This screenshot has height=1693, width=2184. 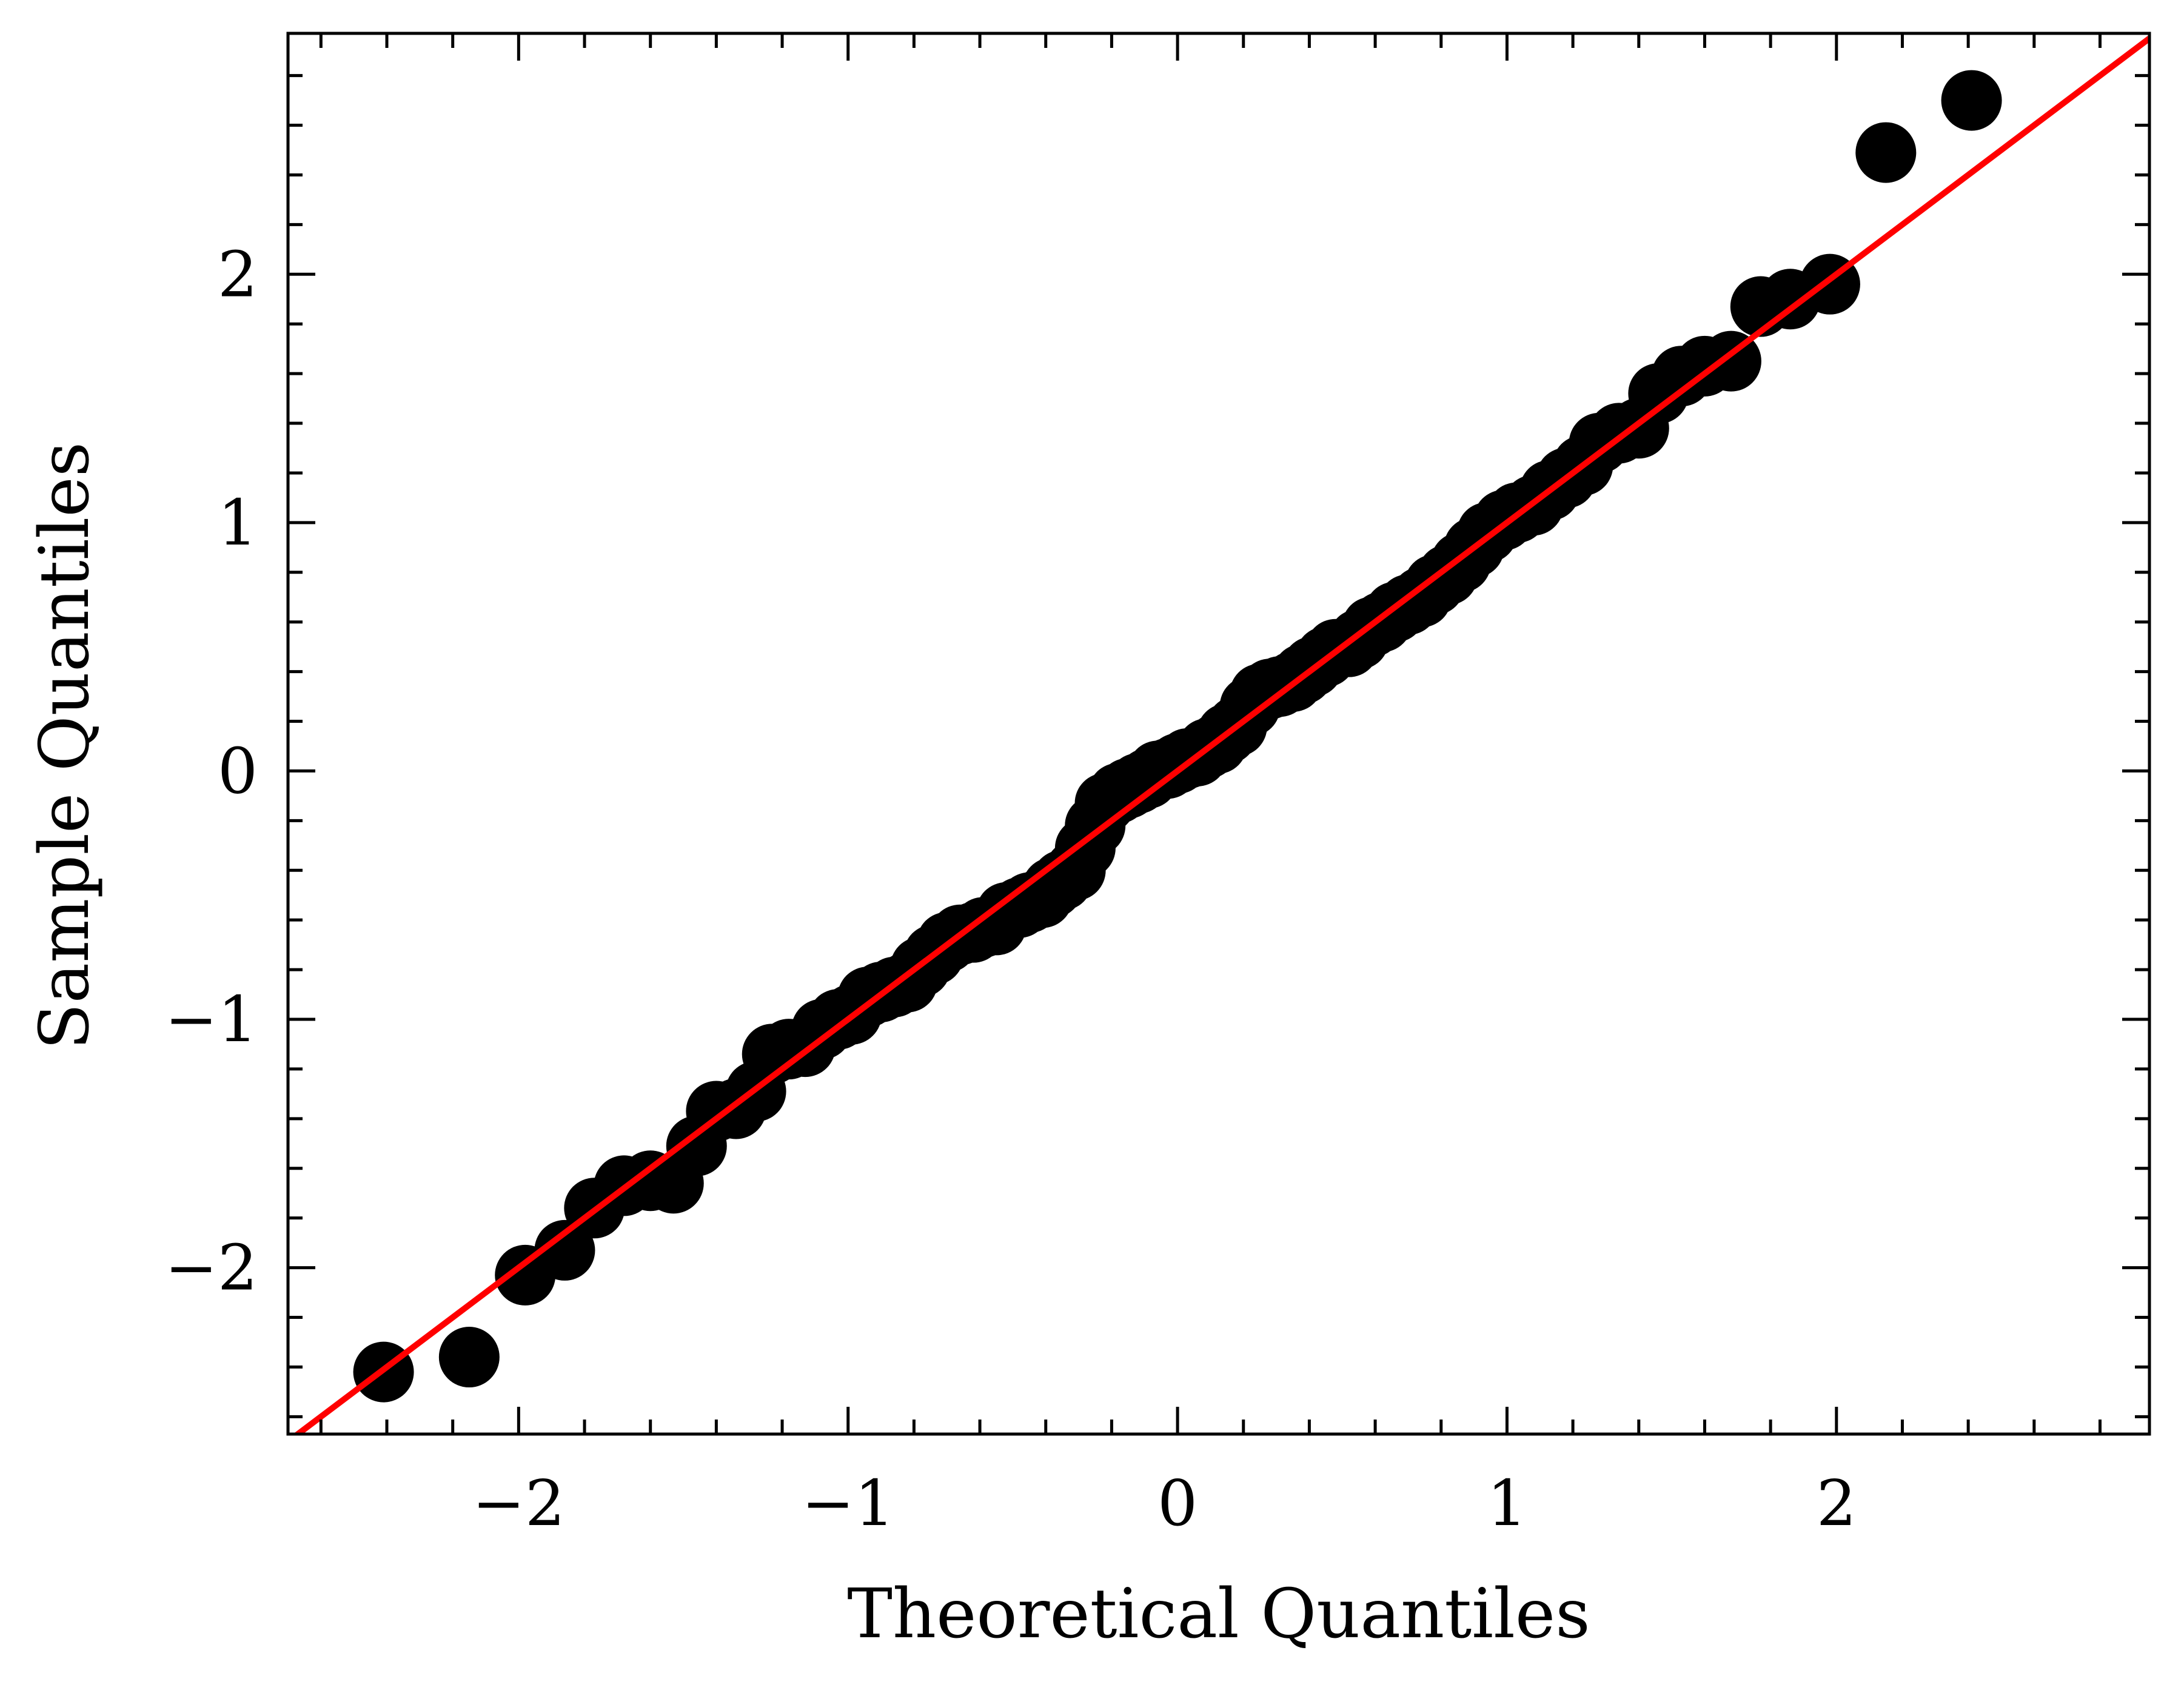 What do you see at coordinates (1507, 1503) in the screenshot?
I see `x-tick-label-3: 1` at bounding box center [1507, 1503].